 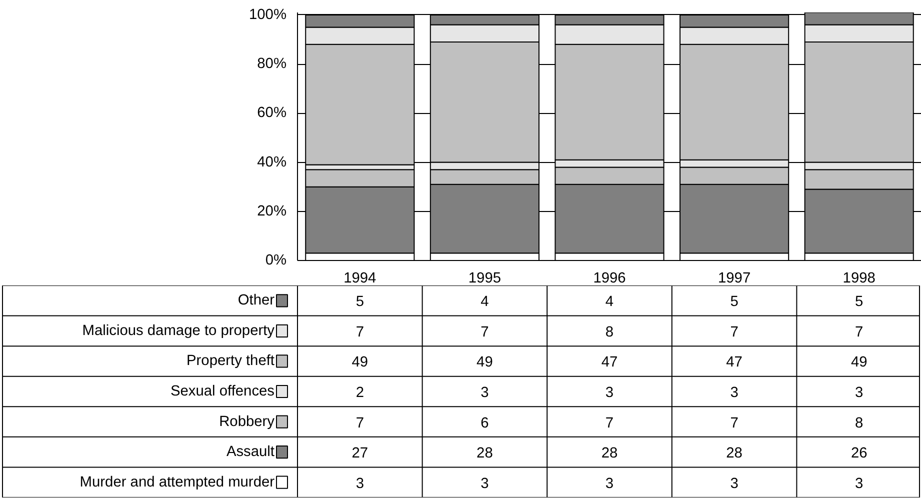 What do you see at coordinates (272, 162) in the screenshot?
I see `y-tick-label: 40%` at bounding box center [272, 162].